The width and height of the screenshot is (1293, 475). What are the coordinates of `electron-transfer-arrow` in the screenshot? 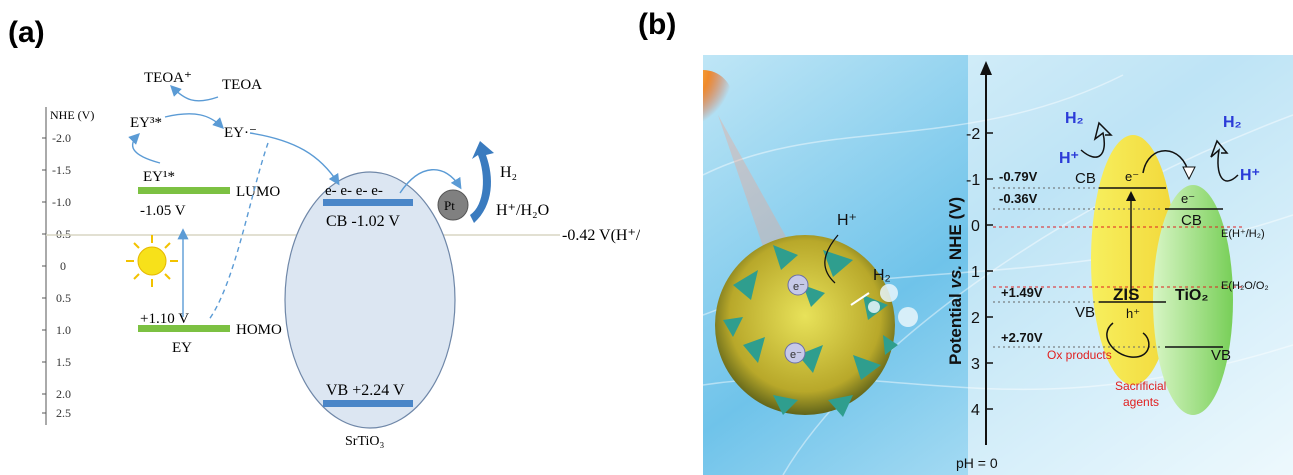 It's located at (294, 158).